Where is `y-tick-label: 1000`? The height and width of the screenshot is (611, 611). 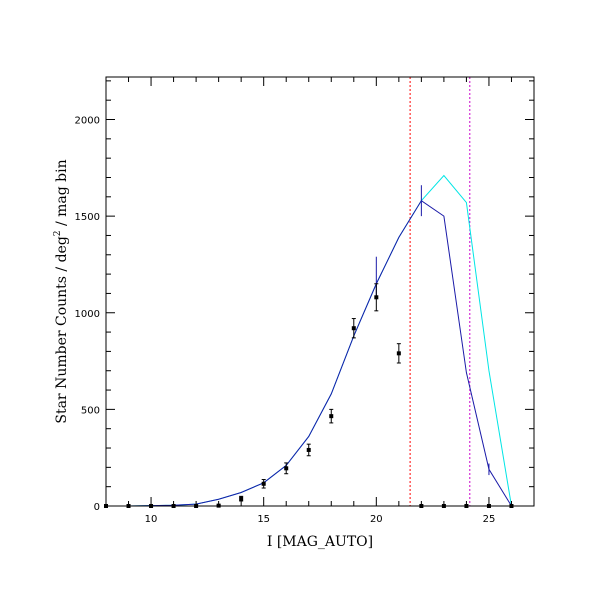
y-tick-label: 1000 is located at coordinates (87, 314).